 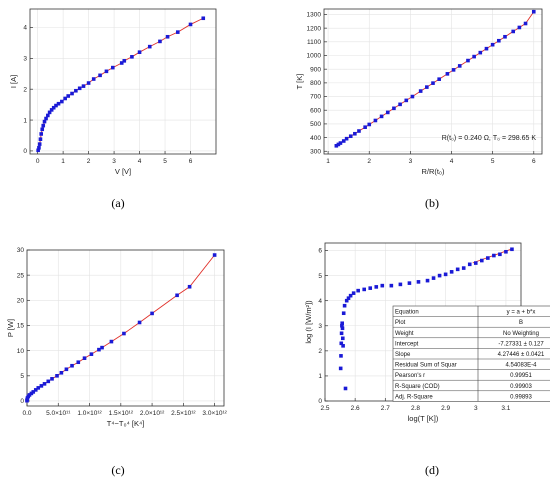 What do you see at coordinates (324, 408) in the screenshot?
I see `x-tick-label: 2.5` at bounding box center [324, 408].